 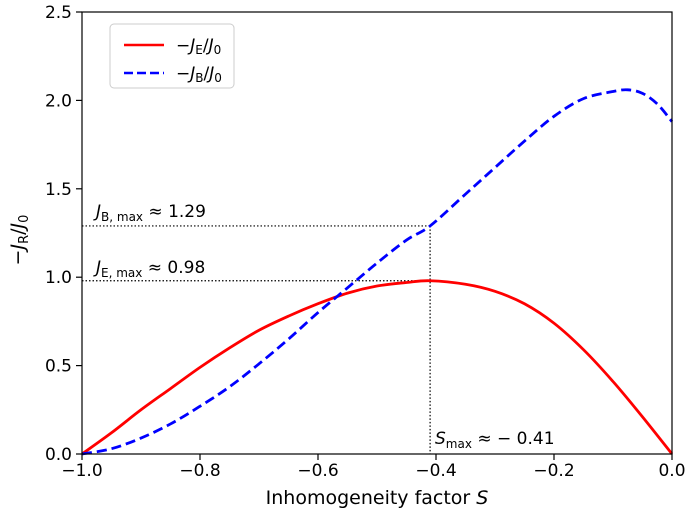 I want to click on x-tick-label: −0.2, so click(x=553, y=471).